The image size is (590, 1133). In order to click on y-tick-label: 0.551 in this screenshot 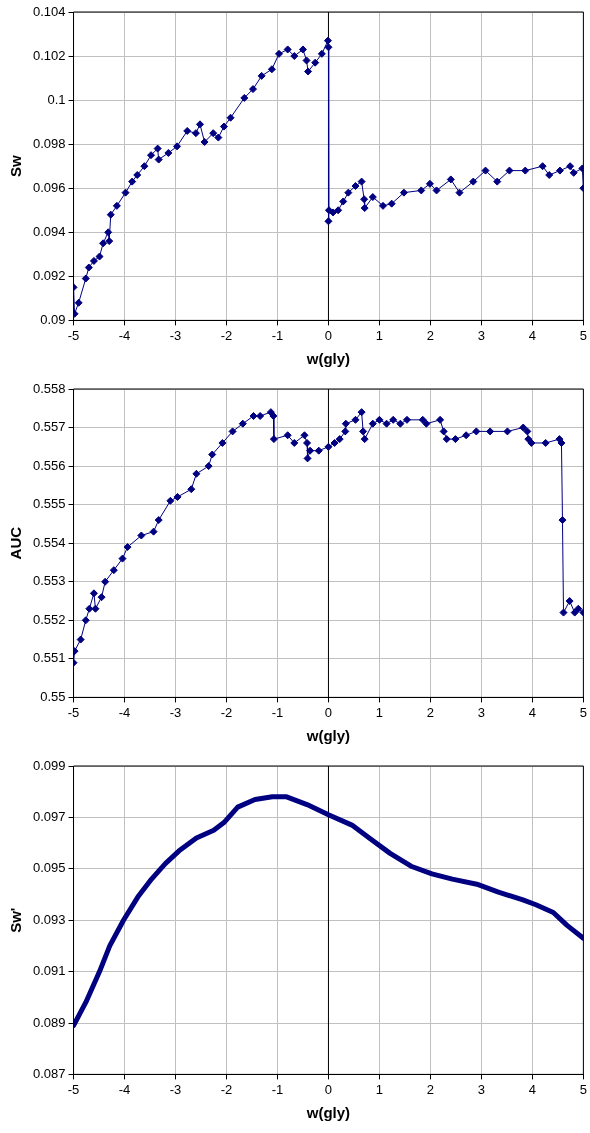, I will do `click(49, 658)`.